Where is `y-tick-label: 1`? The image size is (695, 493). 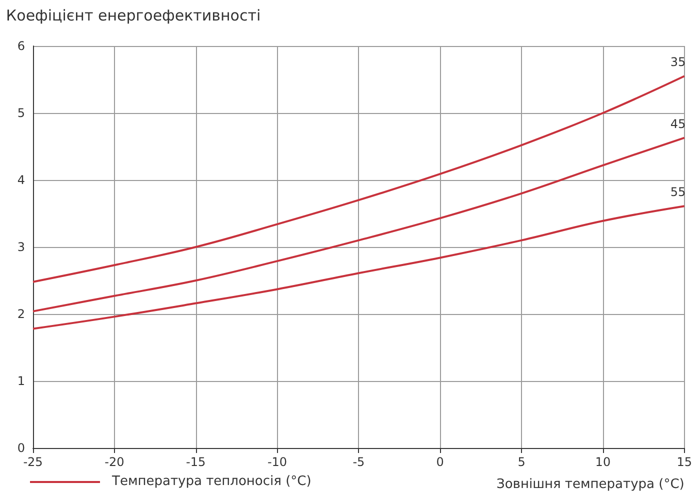
y-tick-label: 1 is located at coordinates (21, 381).